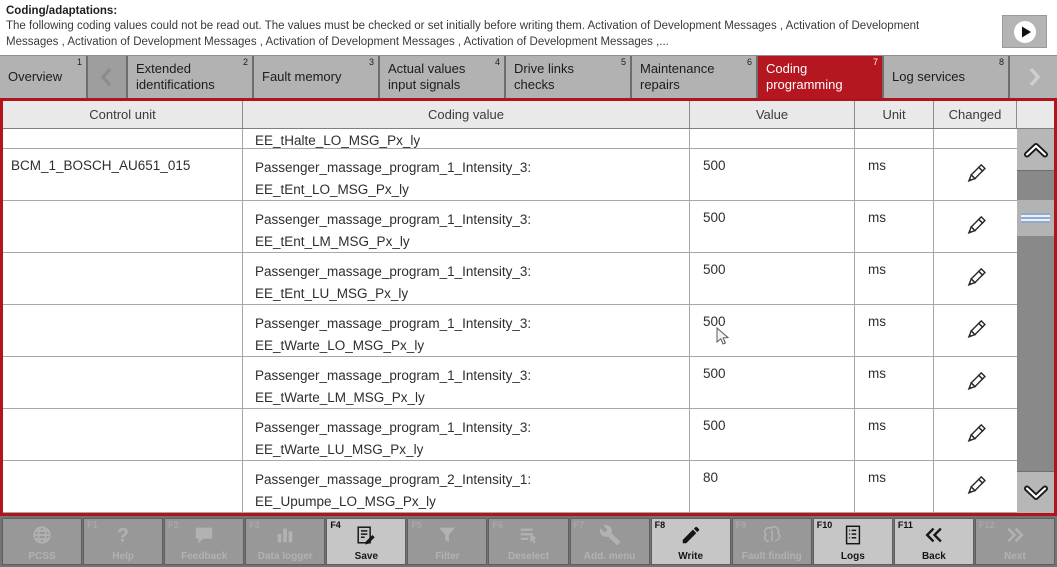  I want to click on scroll-up-button, so click(1035, 150).